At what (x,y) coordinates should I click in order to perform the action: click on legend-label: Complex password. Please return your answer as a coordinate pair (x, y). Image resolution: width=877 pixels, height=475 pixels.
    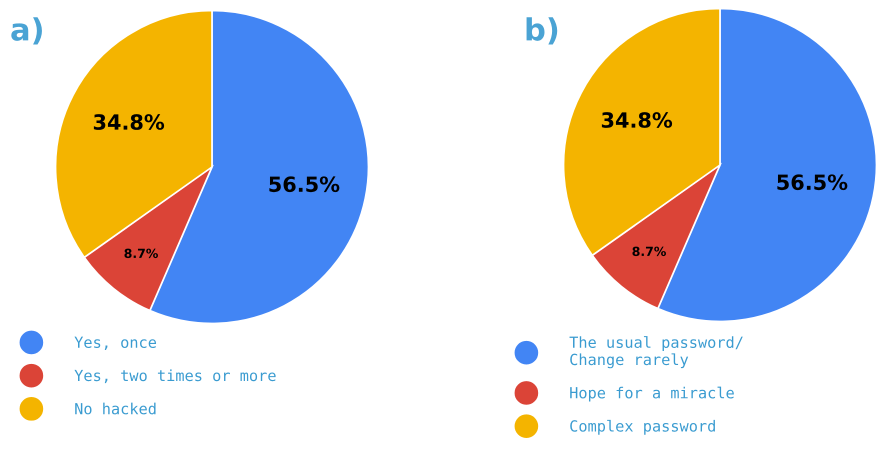
    Looking at the image, I should click on (642, 427).